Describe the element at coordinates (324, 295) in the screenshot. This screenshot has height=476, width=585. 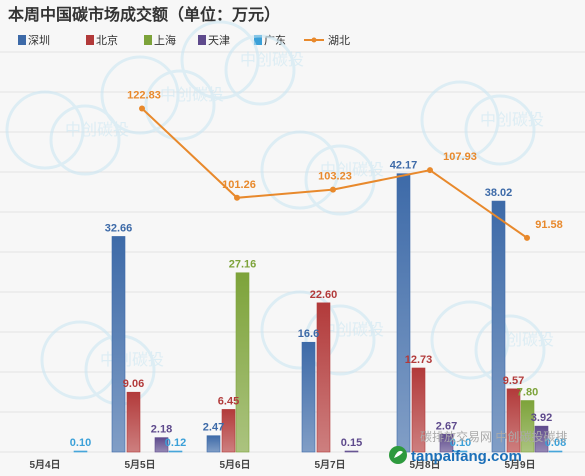
I see `bar-label: 22.60` at that location.